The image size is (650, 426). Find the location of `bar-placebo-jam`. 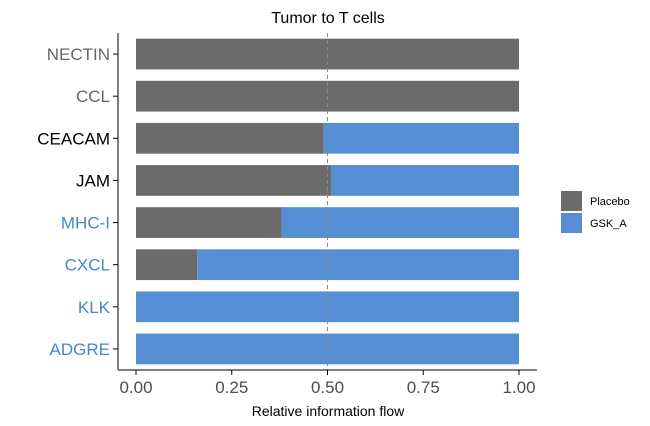

bar-placebo-jam is located at coordinates (234, 180).